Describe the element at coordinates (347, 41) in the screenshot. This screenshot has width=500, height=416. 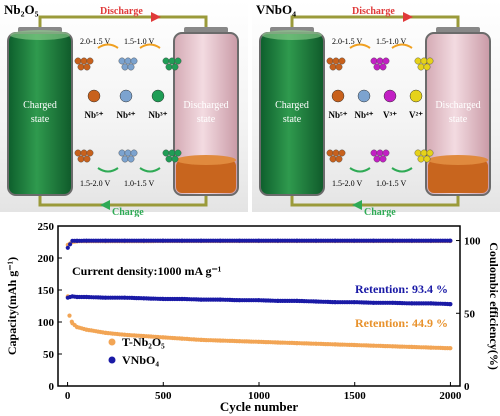
I see `voltage-label: 2.0-1.5 V` at that location.